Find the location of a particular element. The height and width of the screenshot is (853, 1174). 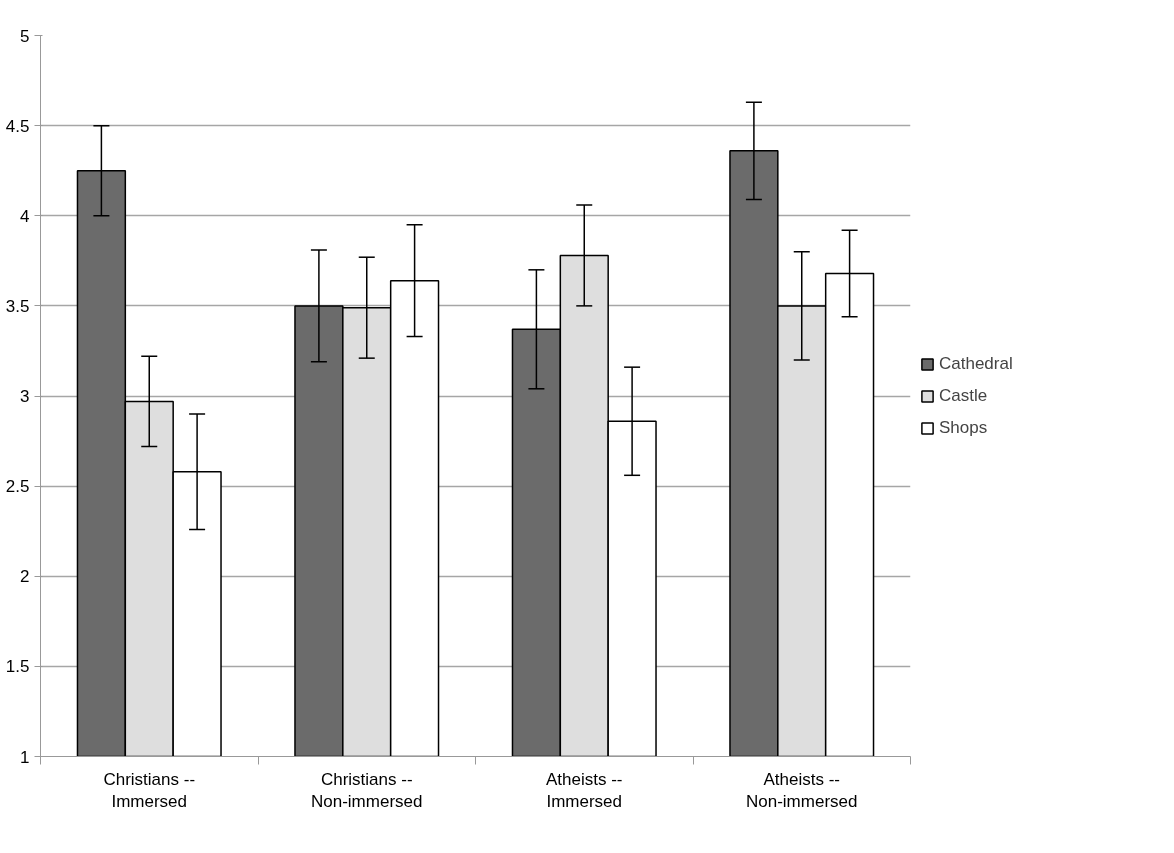

x-tick-label: Atheists -- Immersed is located at coordinates (584, 790).